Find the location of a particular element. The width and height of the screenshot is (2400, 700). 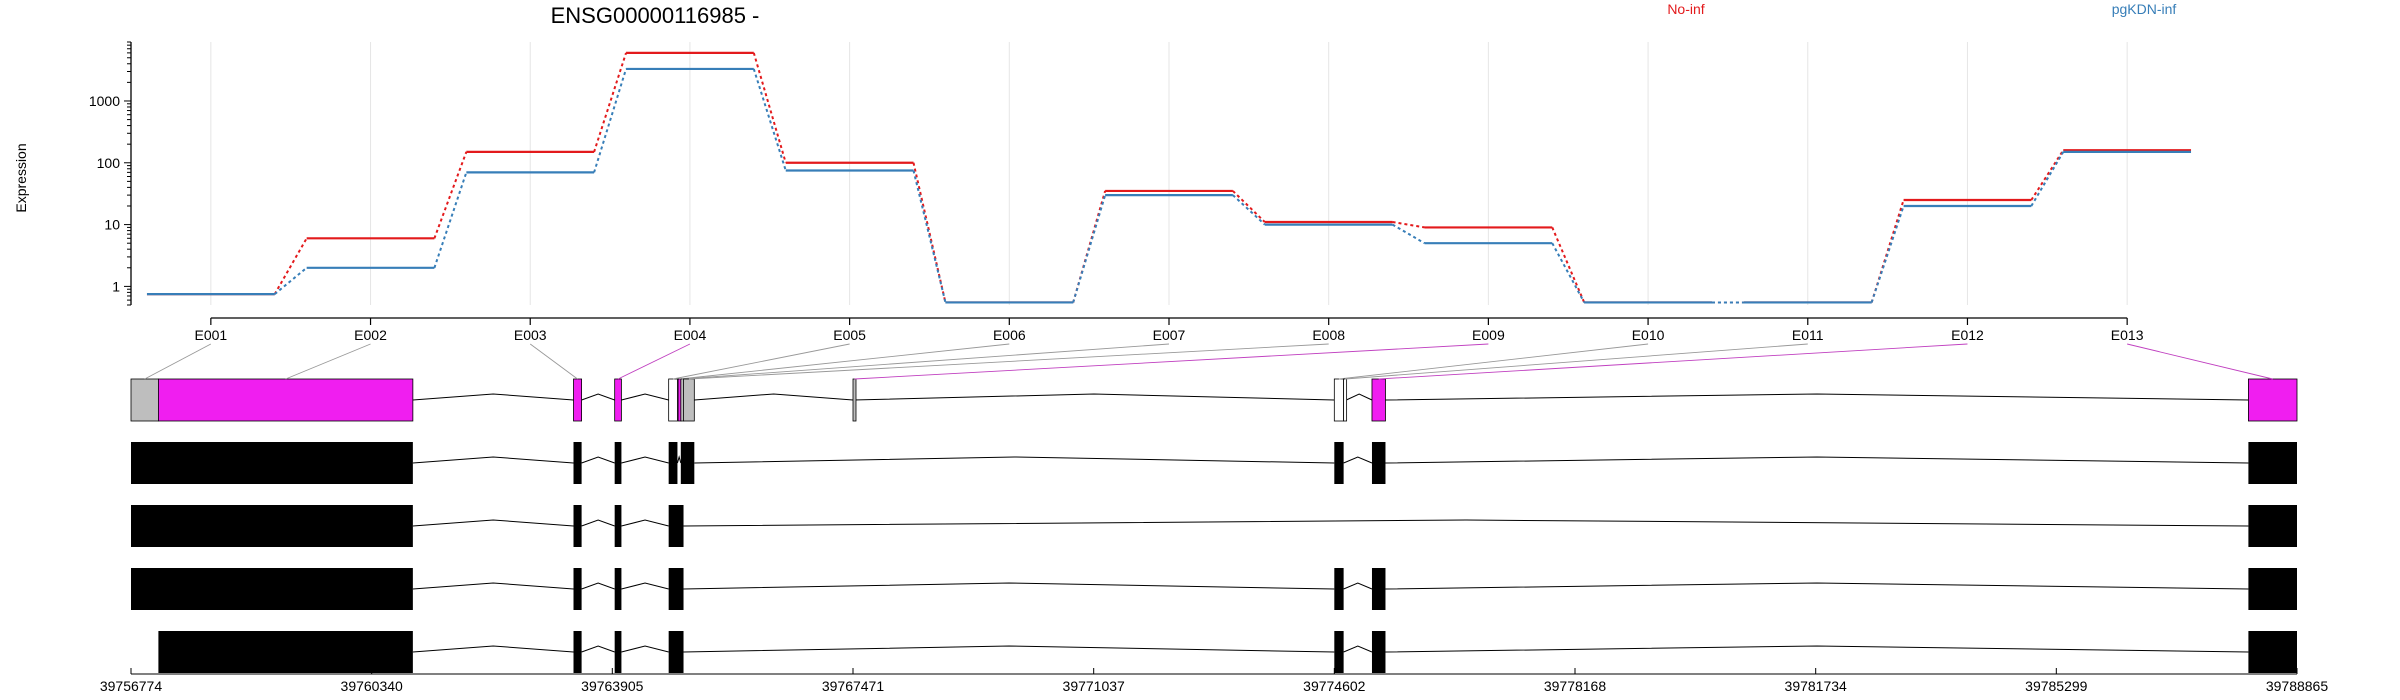

exon-bin-e004 is located at coordinates (618, 400).